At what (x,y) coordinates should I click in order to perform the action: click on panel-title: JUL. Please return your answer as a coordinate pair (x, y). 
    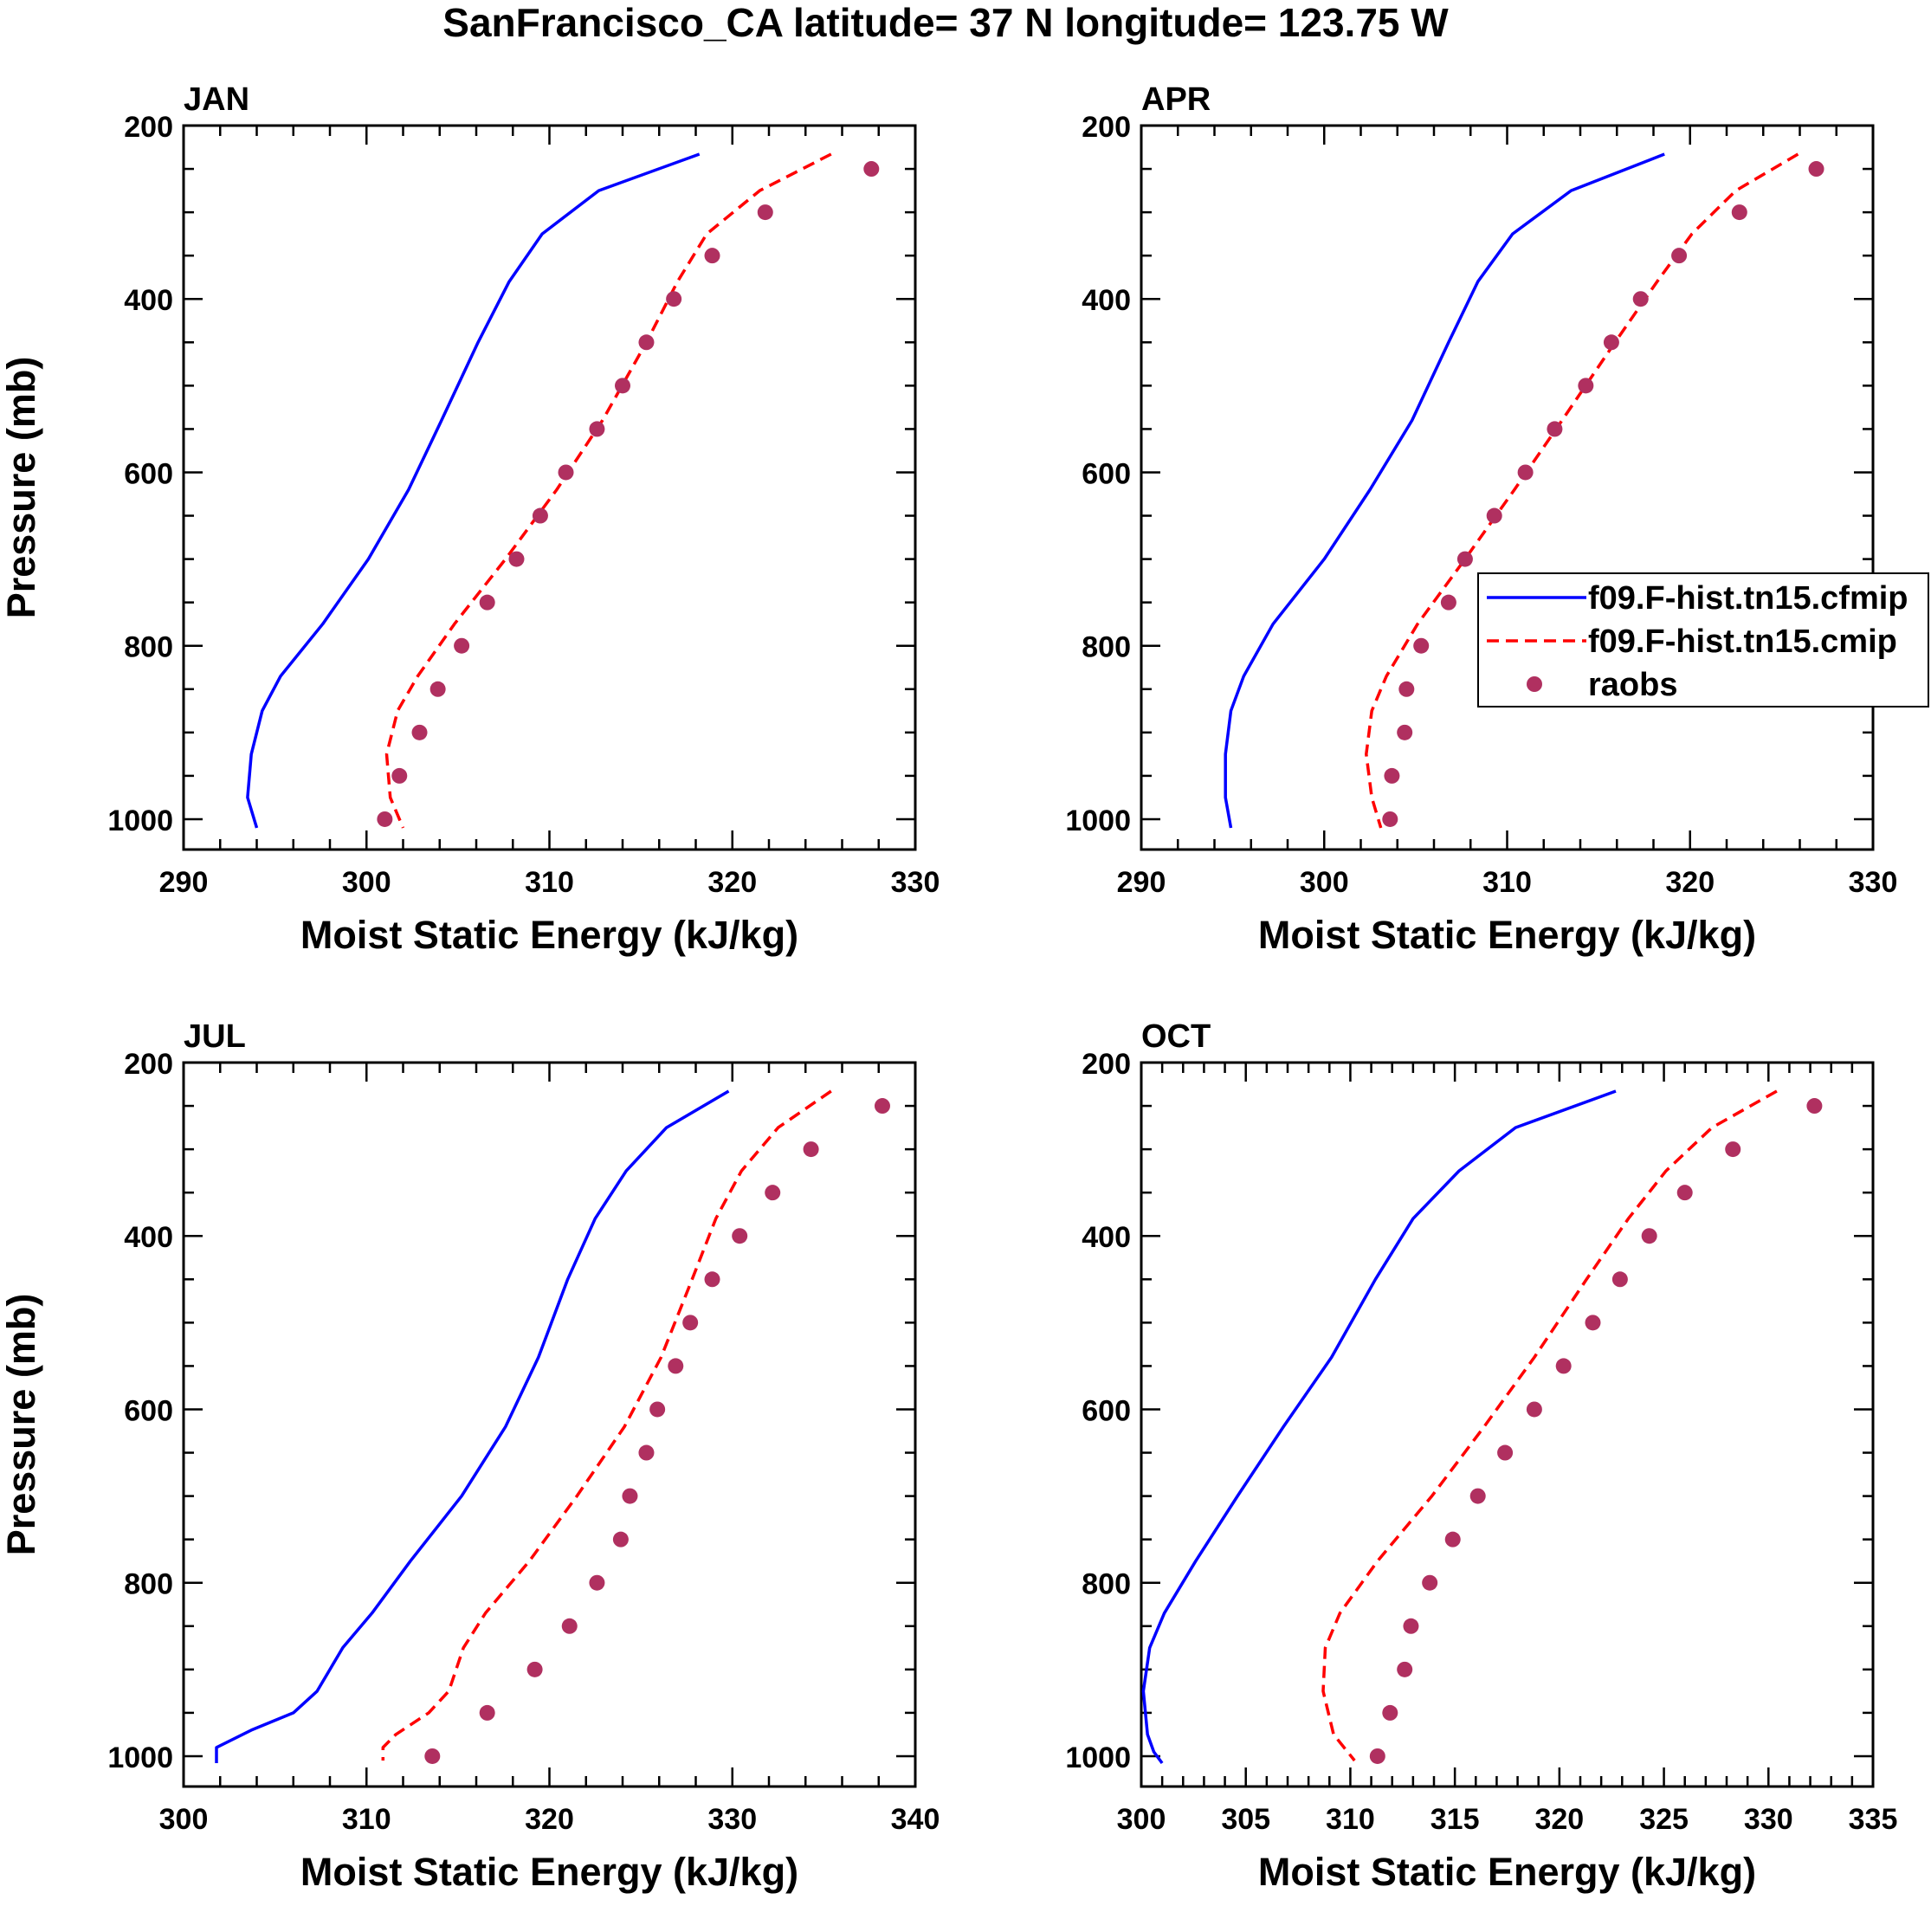
    Looking at the image, I should click on (215, 1036).